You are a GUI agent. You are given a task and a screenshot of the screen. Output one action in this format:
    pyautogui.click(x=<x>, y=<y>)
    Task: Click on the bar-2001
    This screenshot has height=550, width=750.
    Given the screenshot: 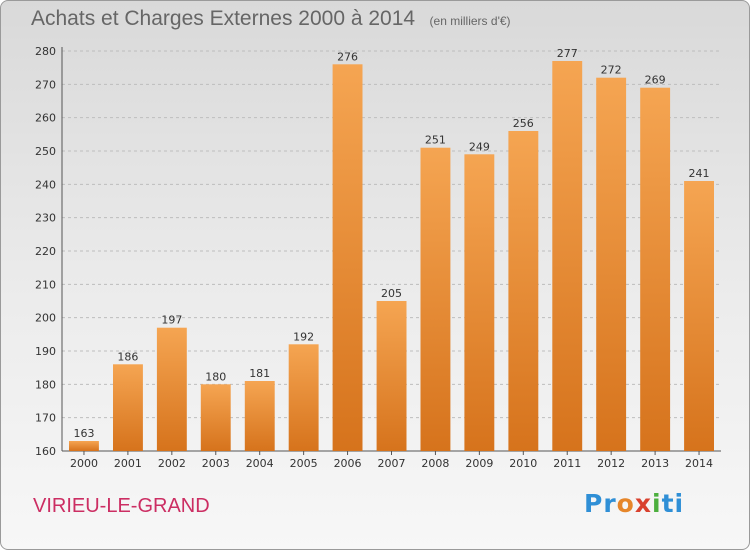 What is the action you would take?
    pyautogui.click(x=128, y=407)
    